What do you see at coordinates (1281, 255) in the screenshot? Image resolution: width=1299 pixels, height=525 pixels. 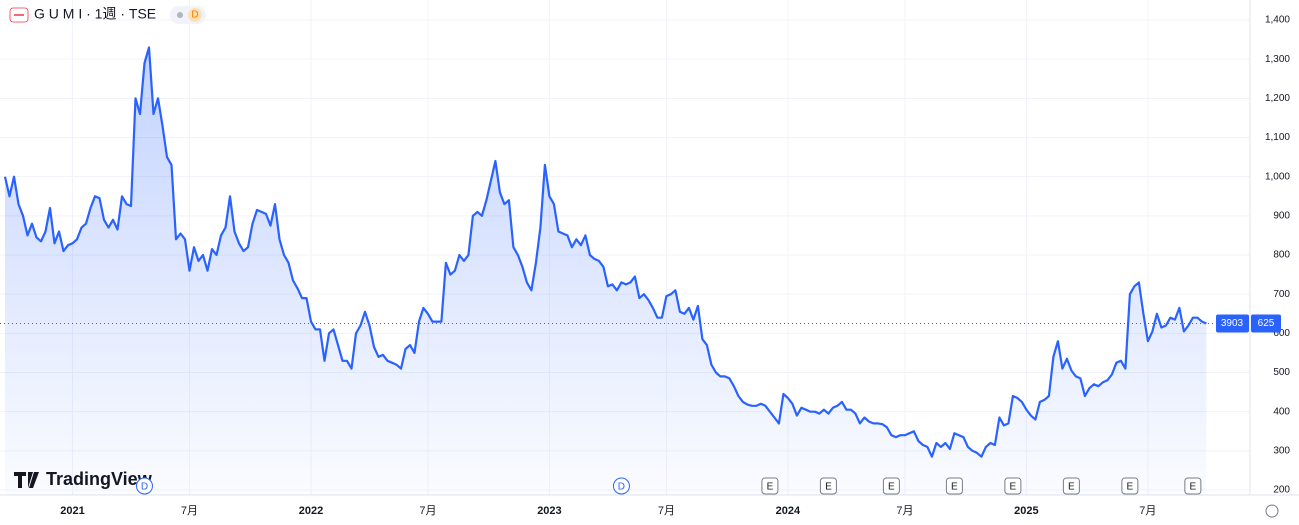 I see `y-tick-label: 800` at bounding box center [1281, 255].